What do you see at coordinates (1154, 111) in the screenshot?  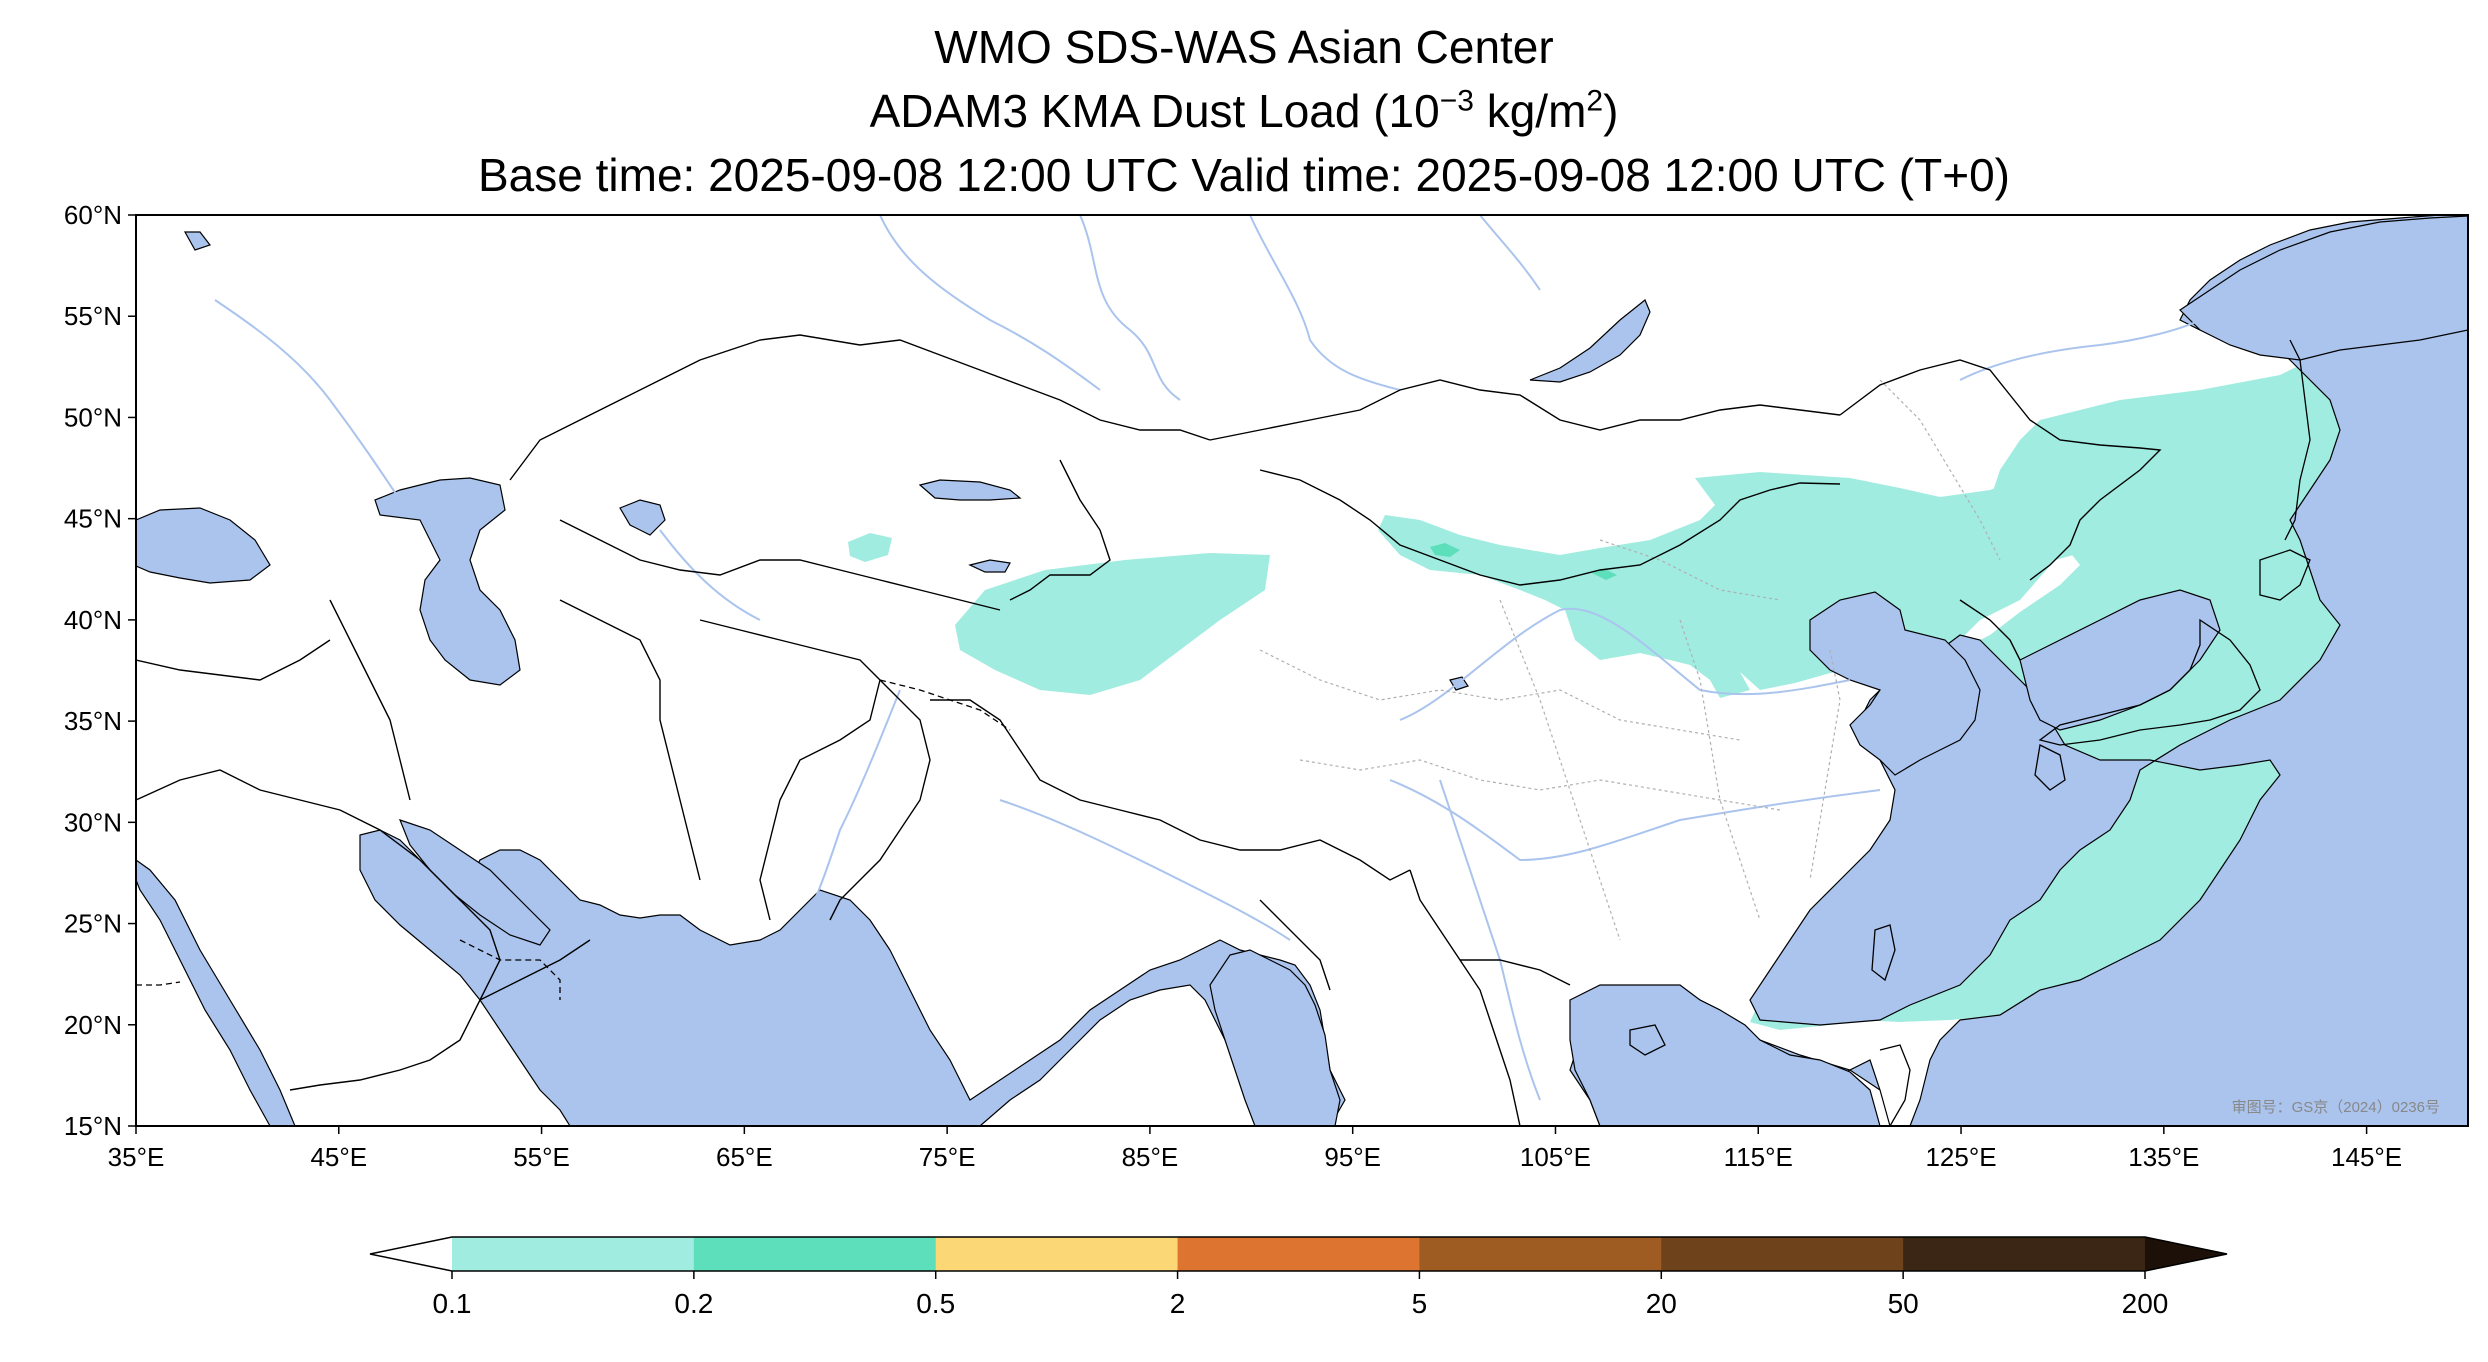 I see `title-line-2-prefix: ADAM3 KMA Dust Load (10` at bounding box center [1154, 111].